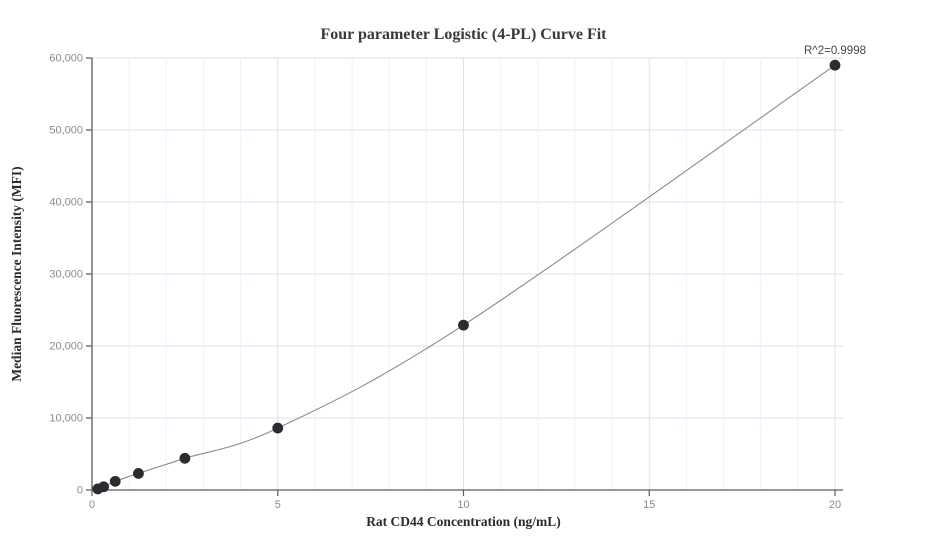 Image resolution: width=927 pixels, height=560 pixels. Describe the element at coordinates (16, 274) in the screenshot. I see `y-axis-title: Median Fluorescence Intensity (MFI)` at that location.